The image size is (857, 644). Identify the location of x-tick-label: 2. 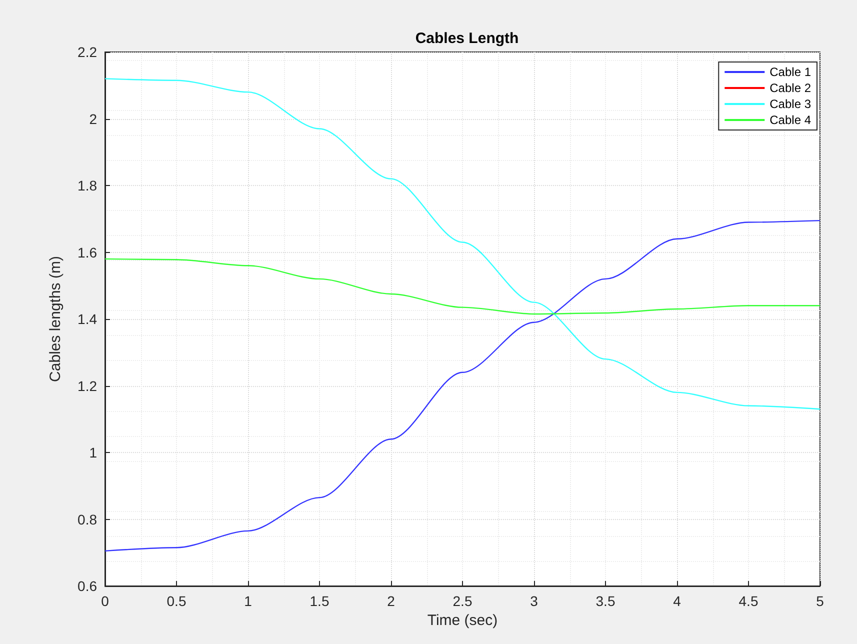
(391, 601).